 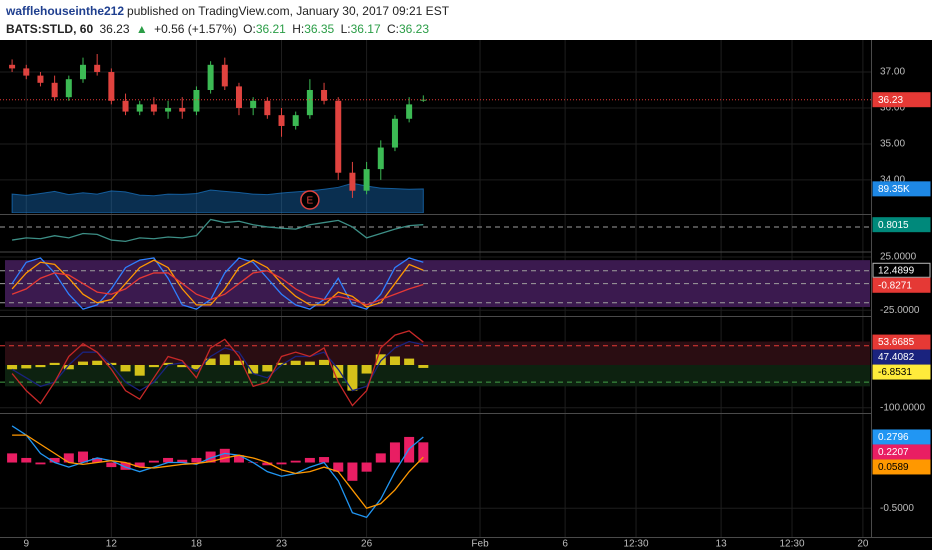 What do you see at coordinates (249, 29) in the screenshot?
I see `ohlc-key: O:` at bounding box center [249, 29].